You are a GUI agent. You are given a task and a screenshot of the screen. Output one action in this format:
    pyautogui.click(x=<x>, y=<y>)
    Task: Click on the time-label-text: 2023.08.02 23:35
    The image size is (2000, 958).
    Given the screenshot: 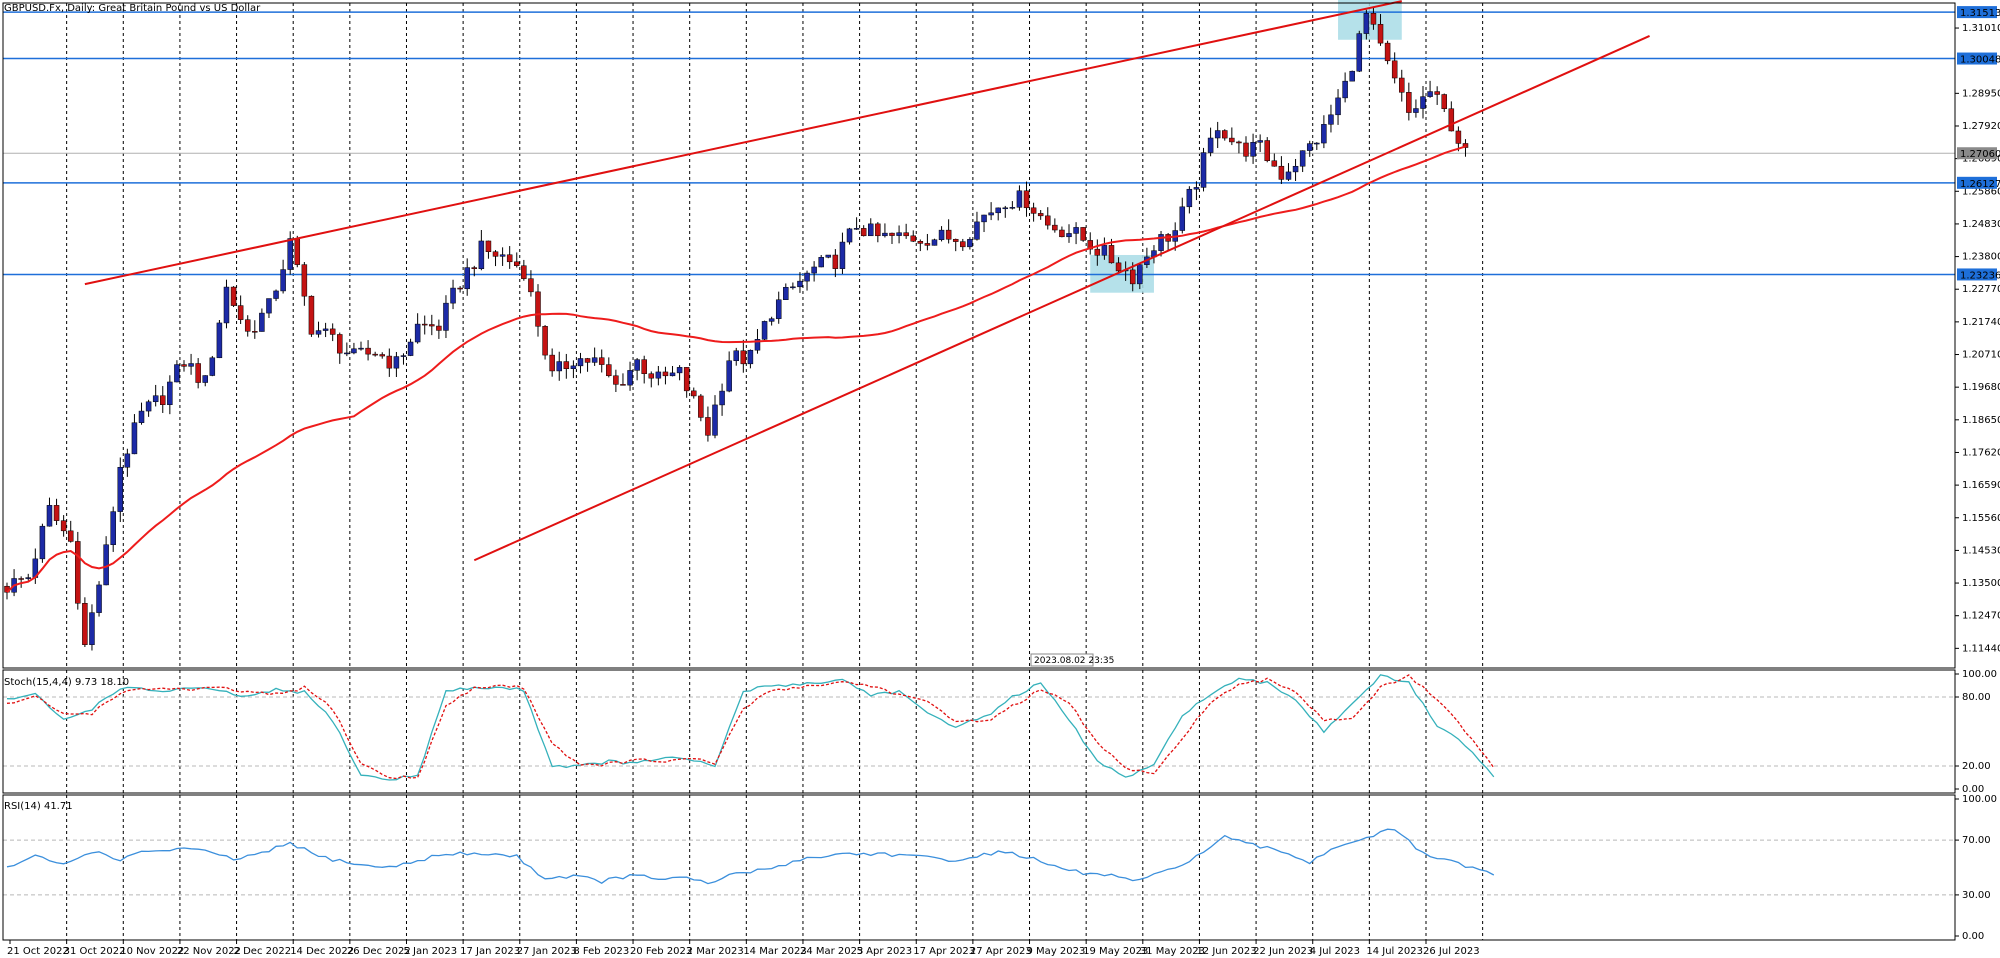 What is the action you would take?
    pyautogui.click(x=1074, y=661)
    